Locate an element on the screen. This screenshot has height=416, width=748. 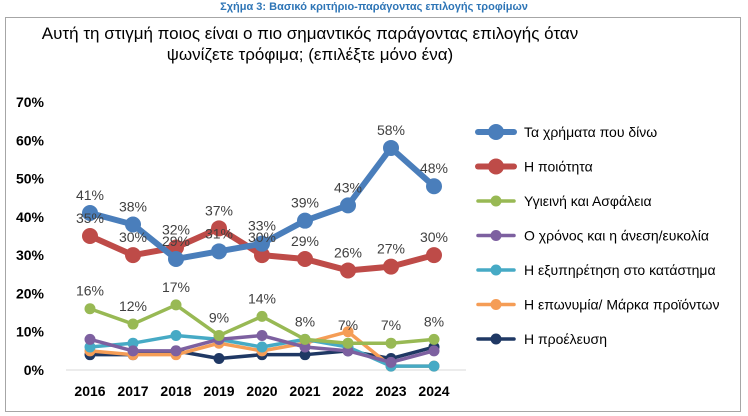
data-label: 16% is located at coordinates (90, 291).